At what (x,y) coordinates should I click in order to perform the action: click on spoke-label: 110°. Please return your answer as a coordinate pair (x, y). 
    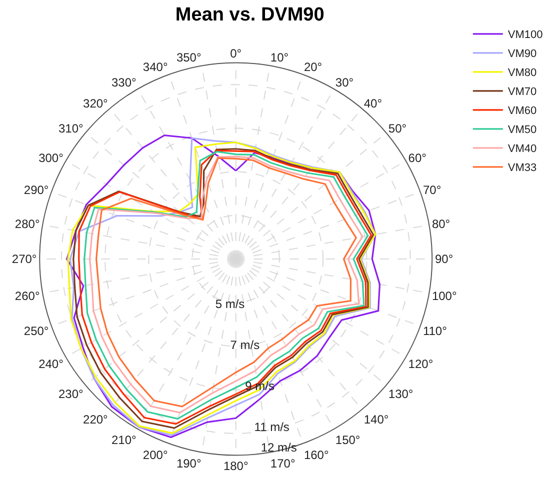
    Looking at the image, I should click on (435, 331).